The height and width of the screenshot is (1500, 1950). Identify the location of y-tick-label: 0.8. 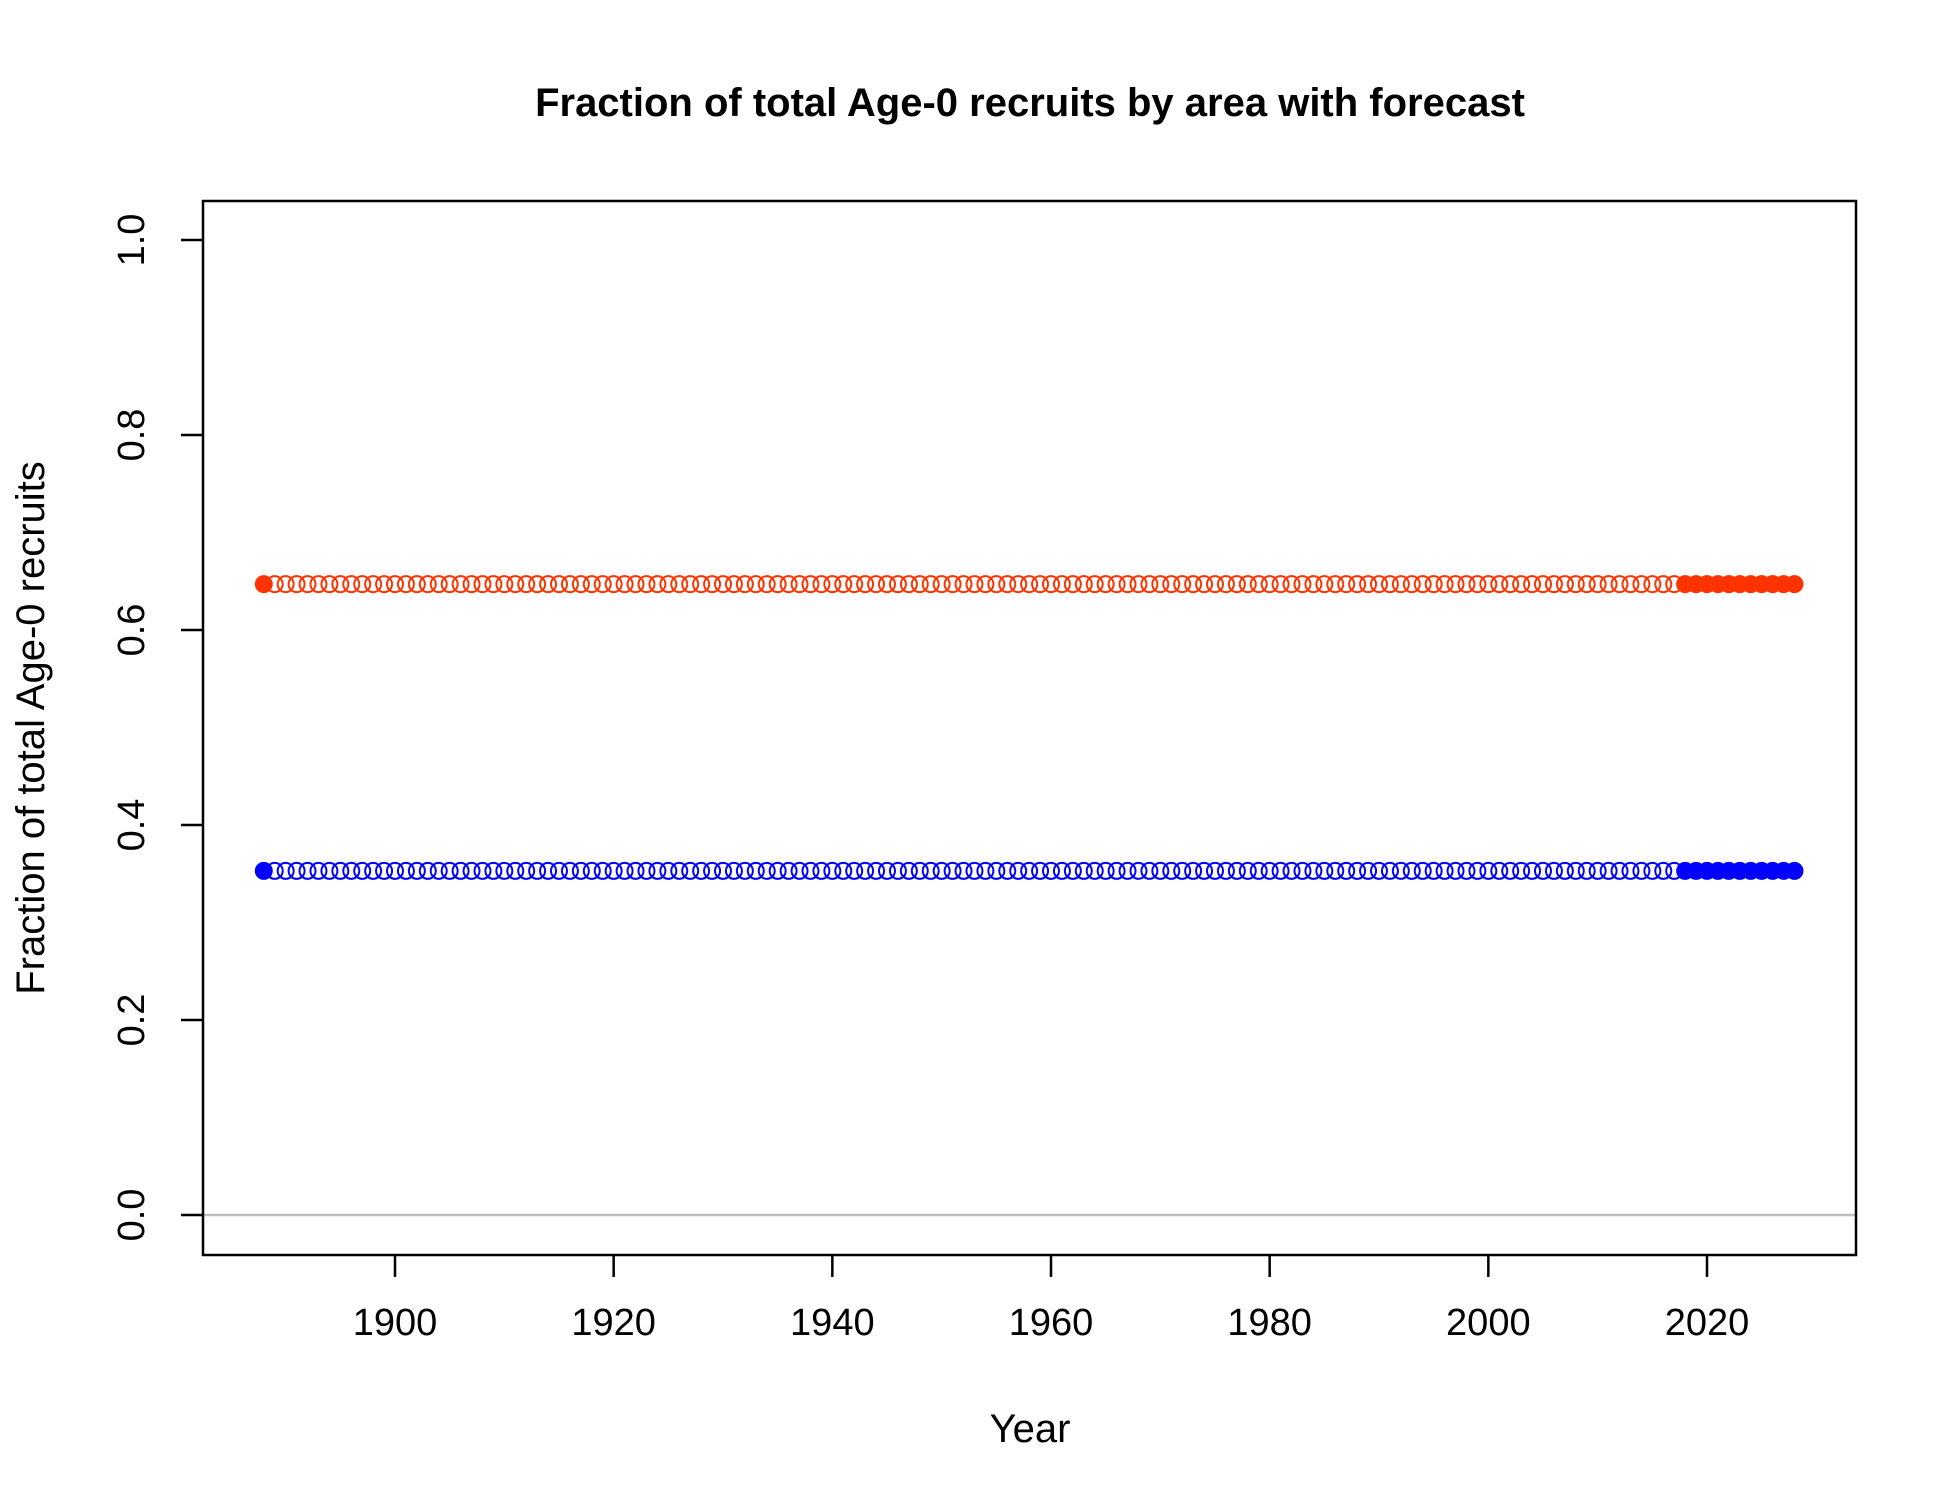
(132, 435).